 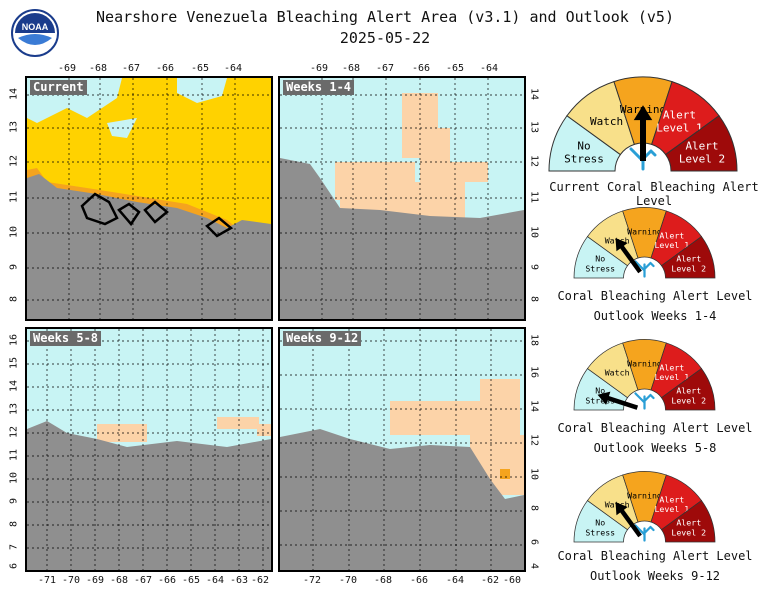 I want to click on tick-label: -70, so click(x=348, y=580).